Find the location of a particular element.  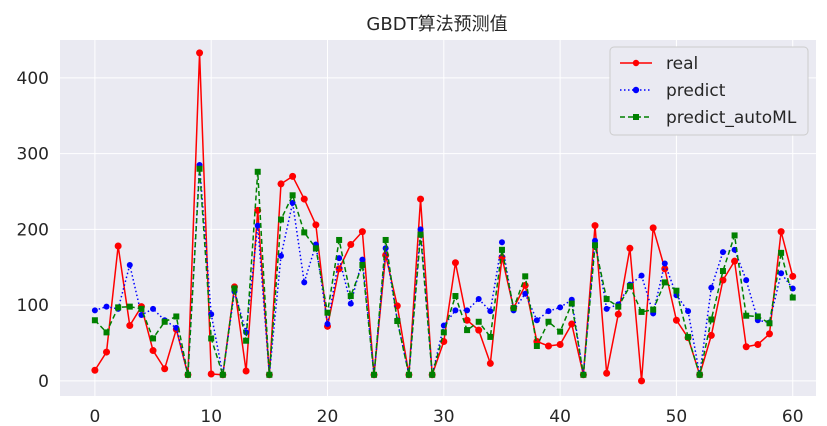

y-tick-label: 400 is located at coordinates (33, 79).